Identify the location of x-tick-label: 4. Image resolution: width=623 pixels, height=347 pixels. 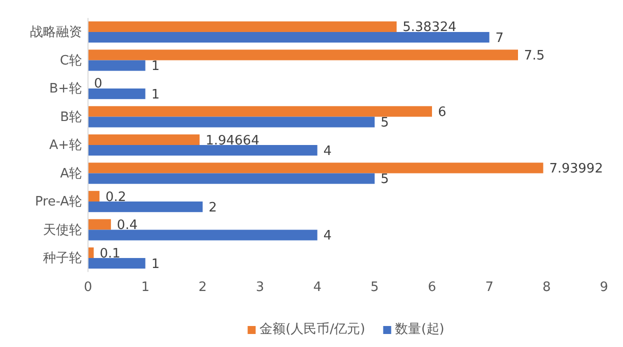
(317, 288).